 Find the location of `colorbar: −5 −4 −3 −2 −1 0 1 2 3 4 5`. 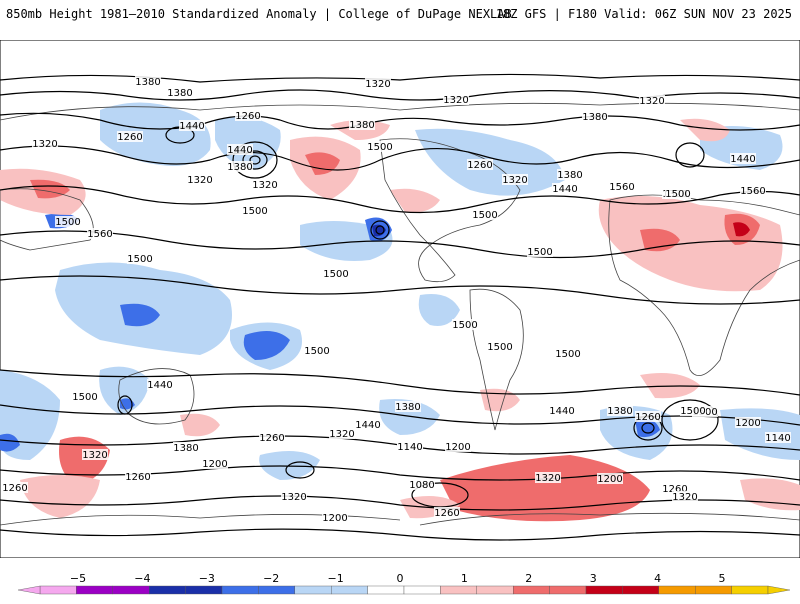

colorbar: −5 −4 −3 −2 −1 0 1 2 3 4 5 is located at coordinates (400, 584).